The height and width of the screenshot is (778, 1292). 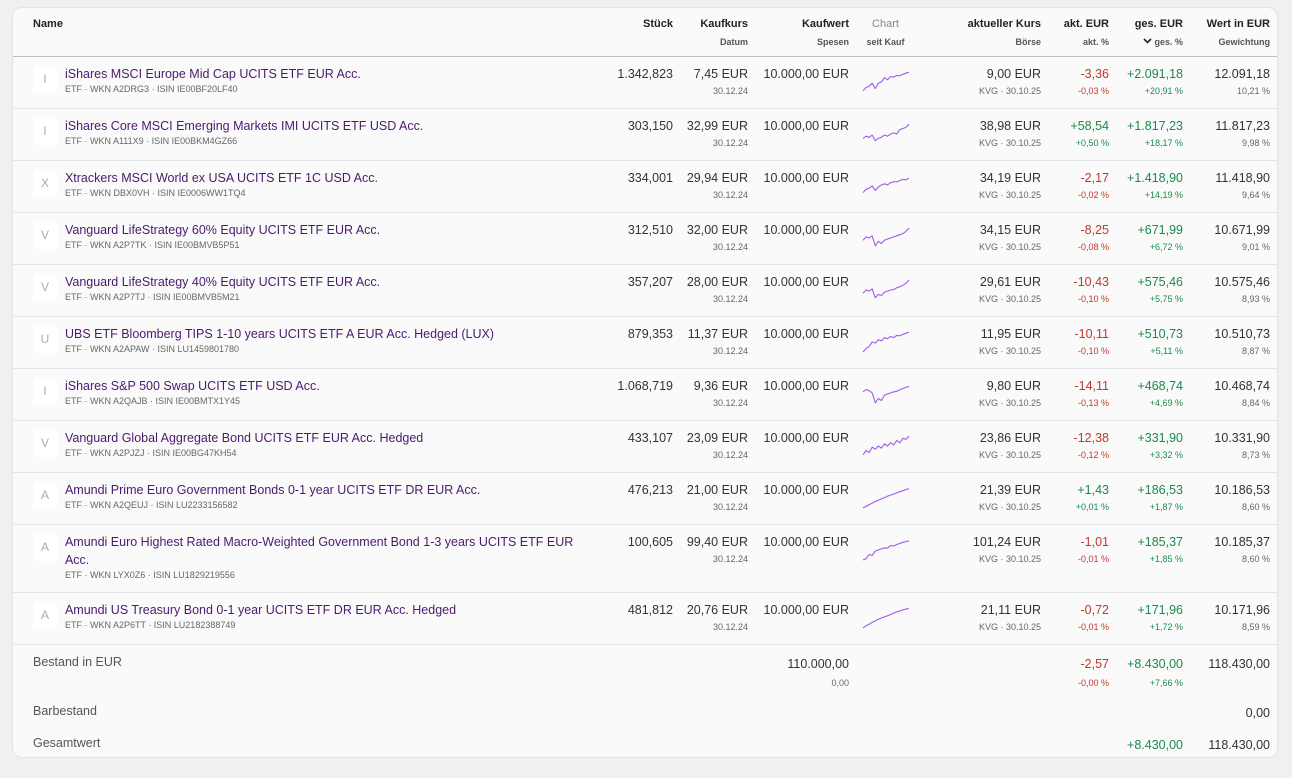 What do you see at coordinates (152, 244) in the screenshot?
I see `position-meta: ETF · WKN A2P7TK · ISIN IE00BMVB5P51` at bounding box center [152, 244].